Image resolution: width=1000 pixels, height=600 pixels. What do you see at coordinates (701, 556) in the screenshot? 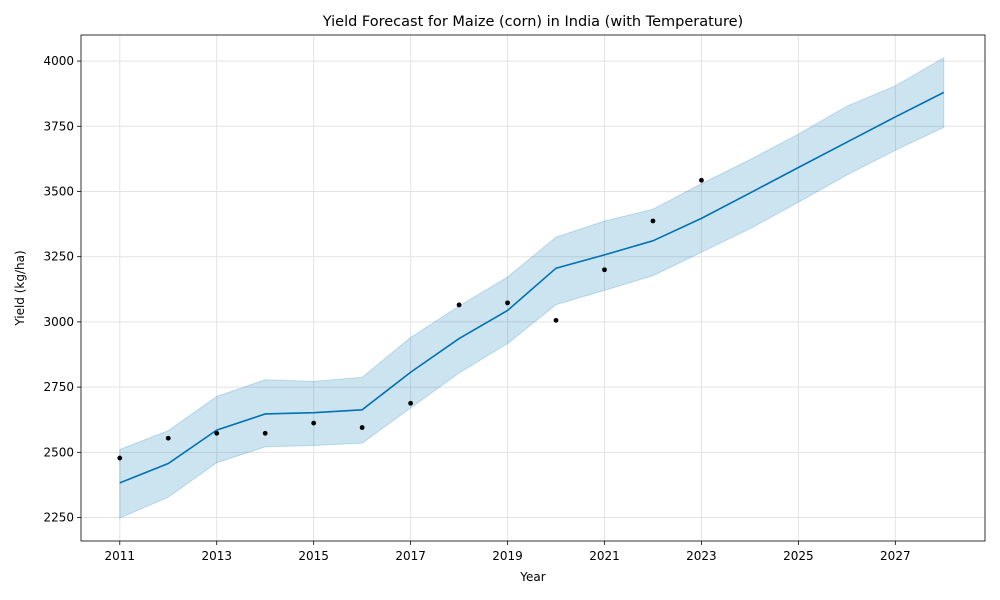
I see `x-tick-label: 2023` at bounding box center [701, 556].